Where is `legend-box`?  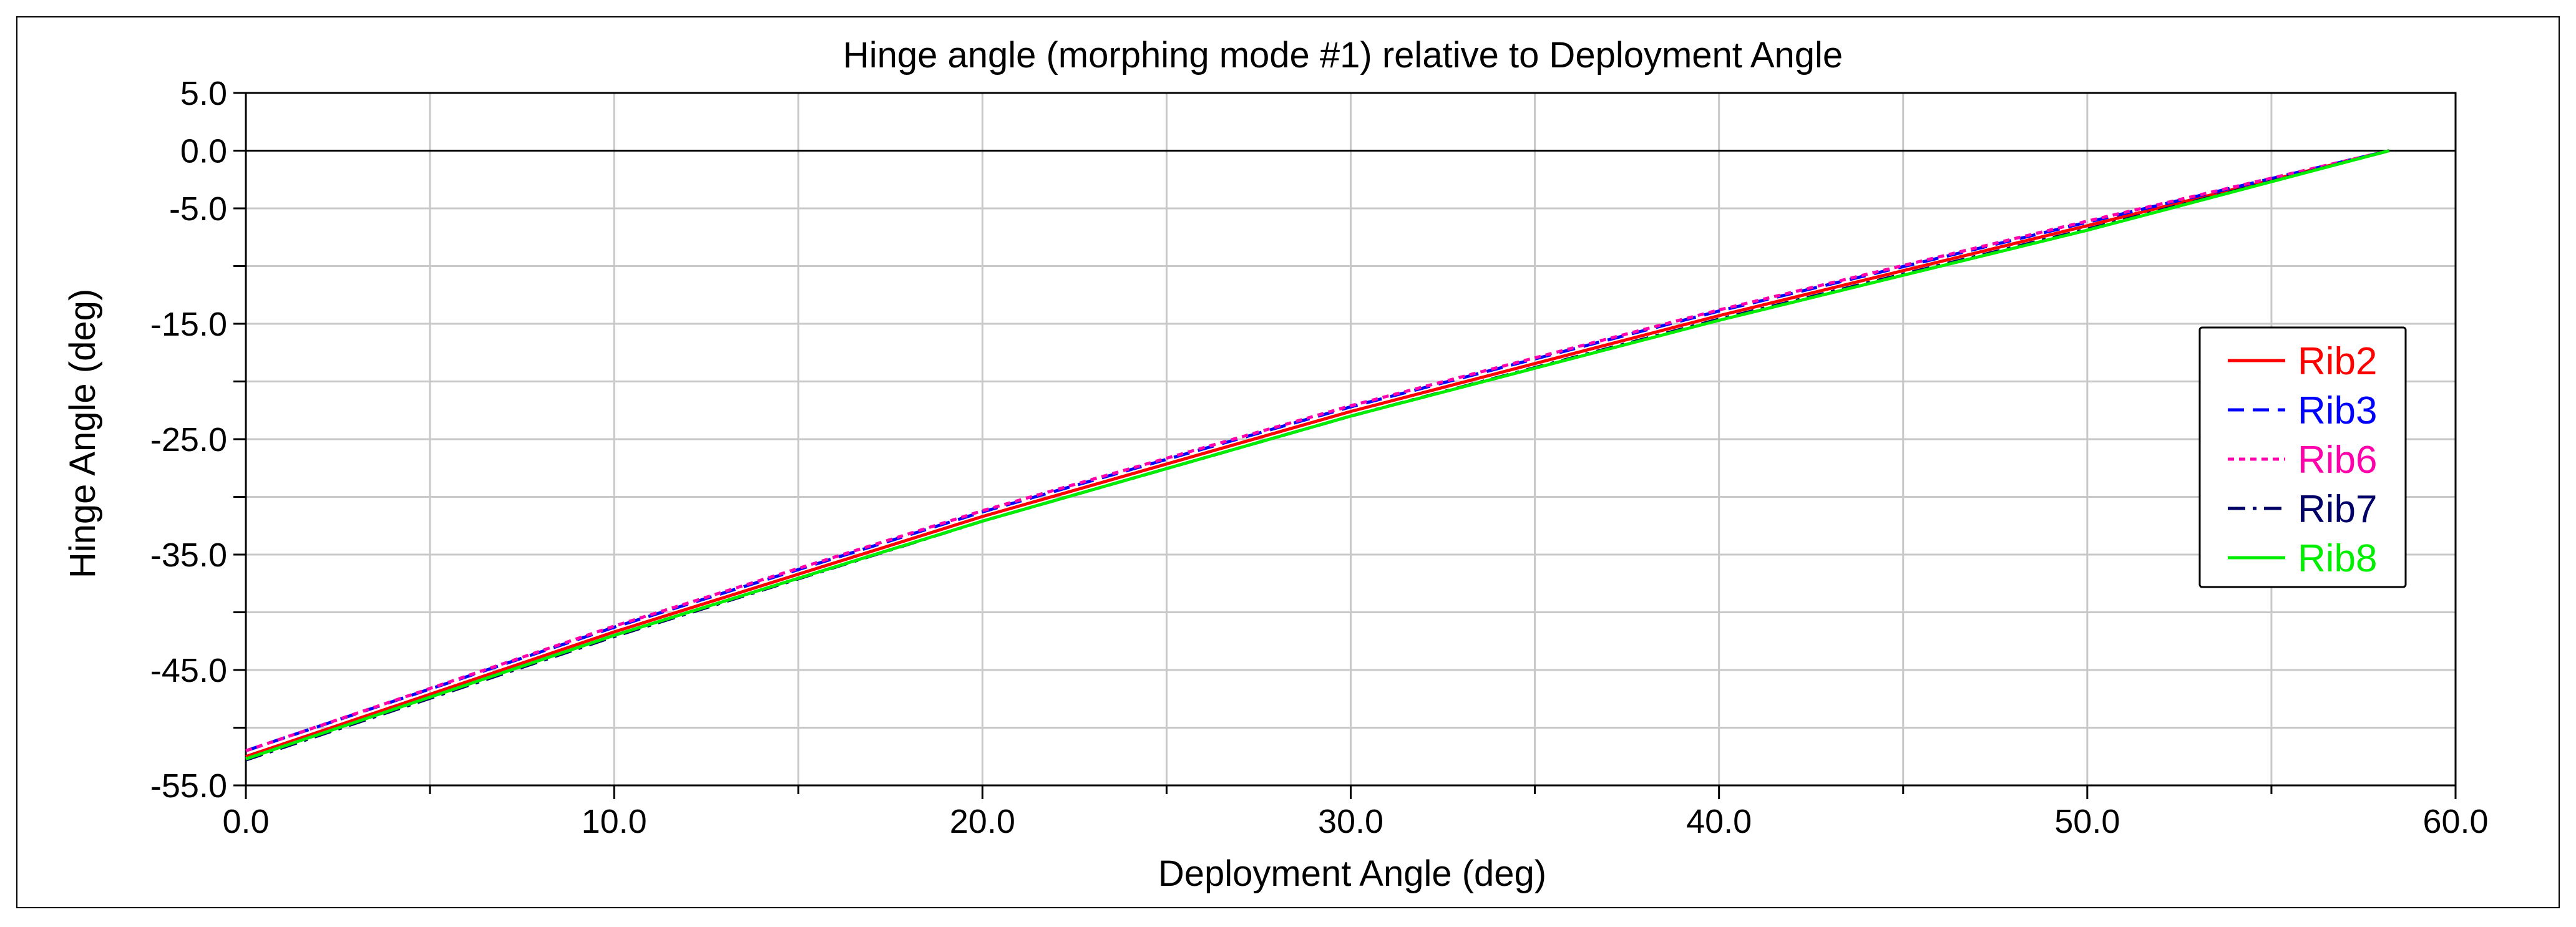
legend-box is located at coordinates (2302, 457).